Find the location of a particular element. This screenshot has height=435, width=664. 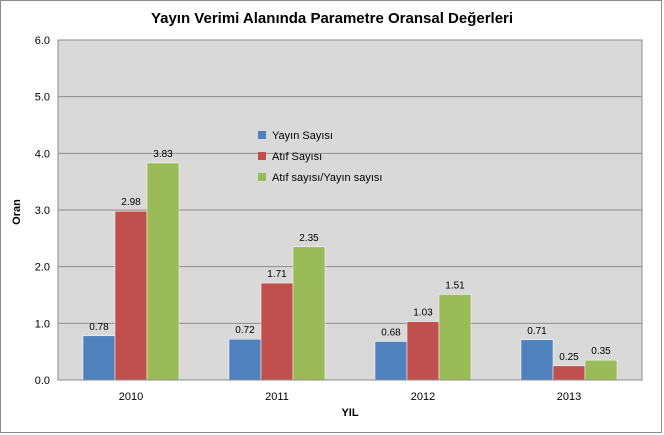

x-axis-ticks: 2010 2011 2012 2013 is located at coordinates (350, 397).